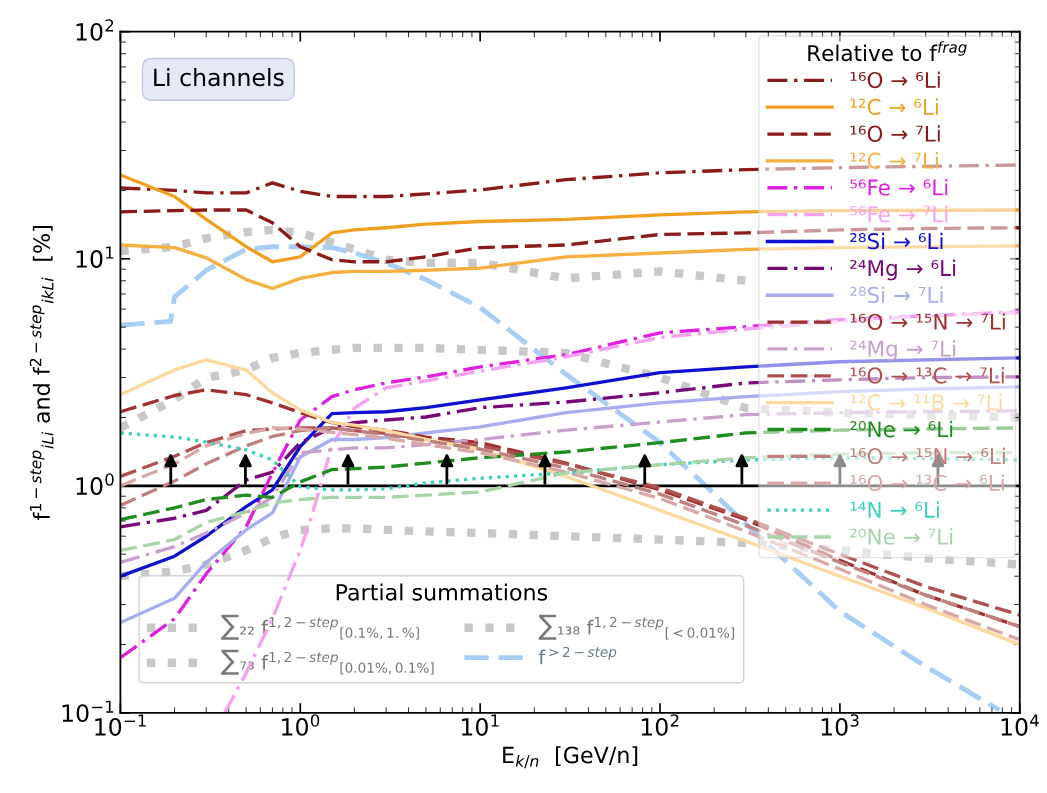 The width and height of the screenshot is (1047, 793). I want to click on legend-label: ²⁸Si → ⁷Li, so click(896, 295).